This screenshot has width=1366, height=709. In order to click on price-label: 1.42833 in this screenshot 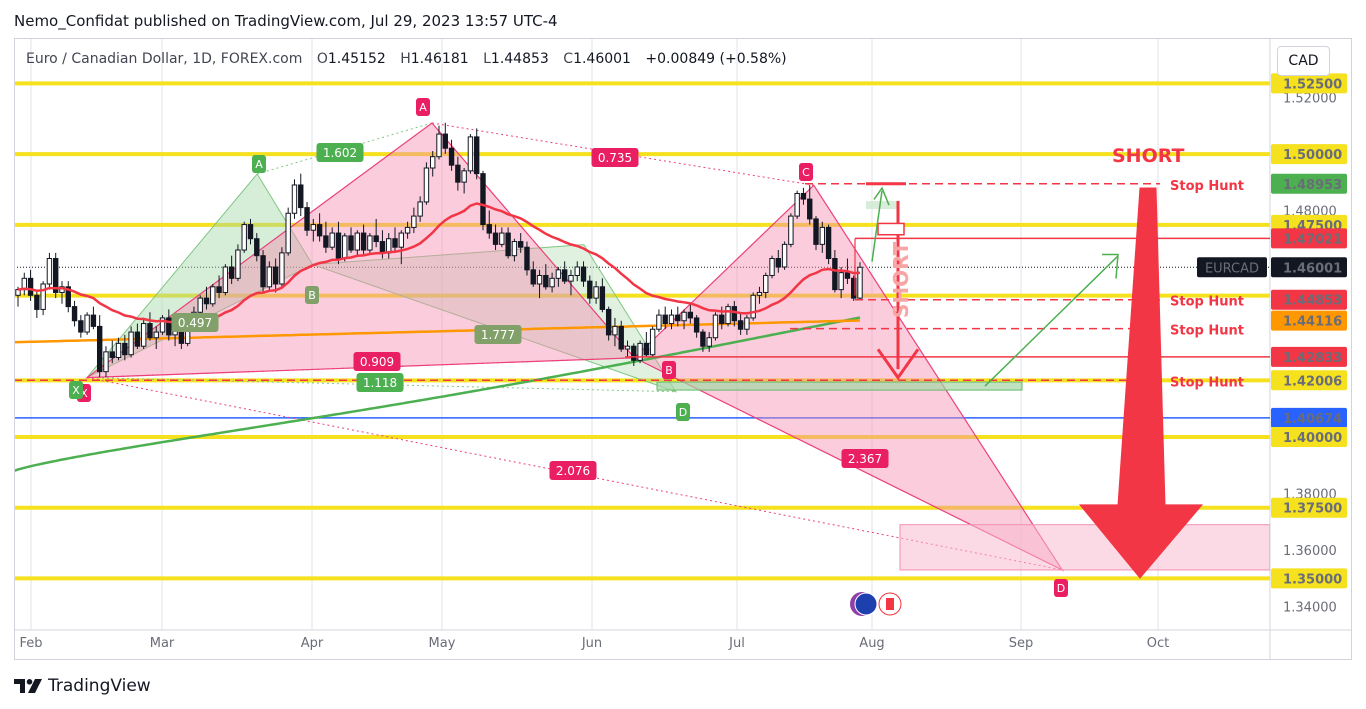, I will do `click(1312, 358)`.